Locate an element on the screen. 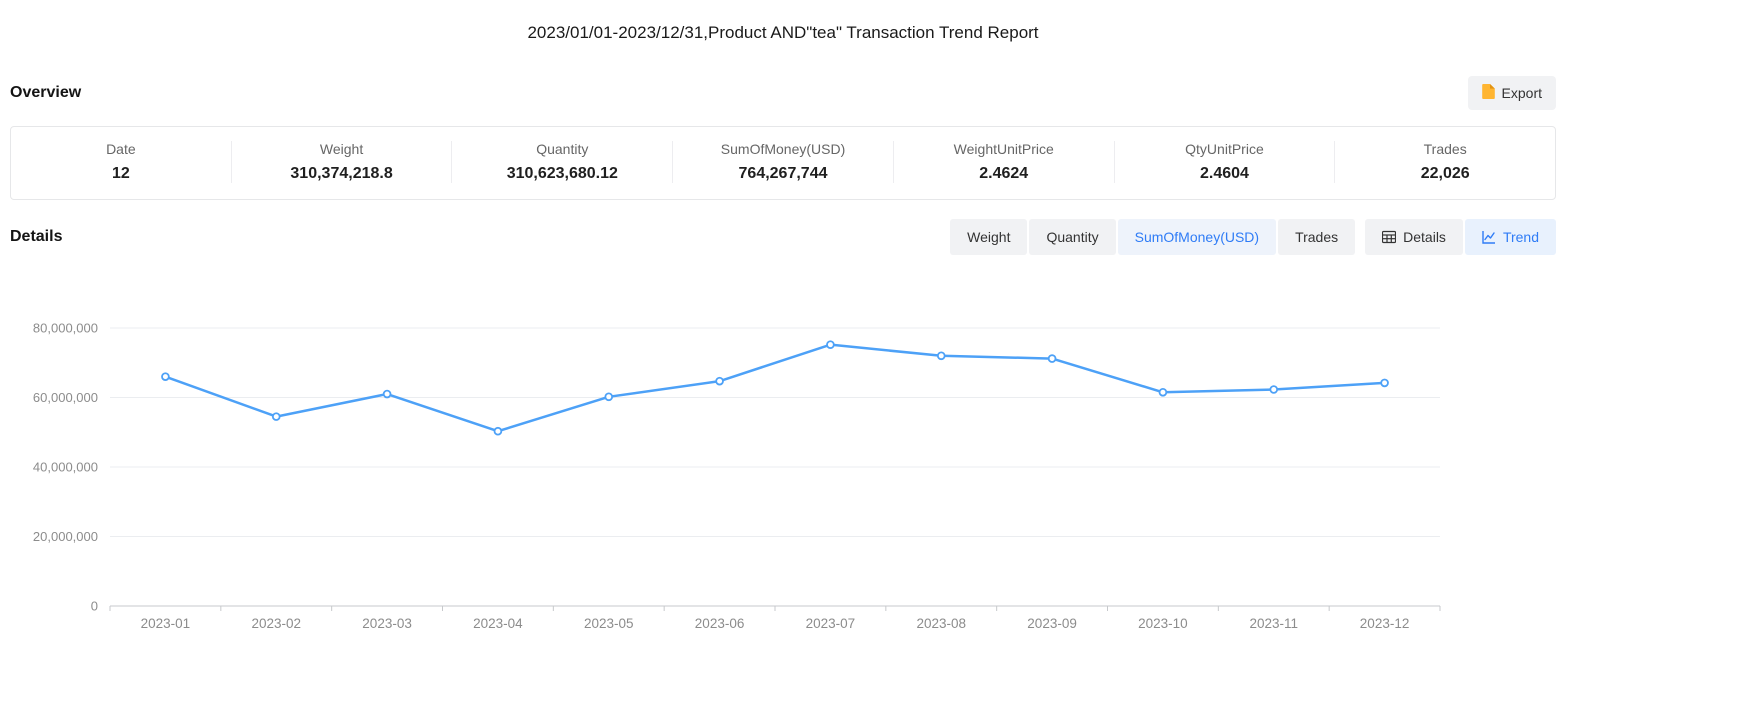 This screenshot has width=1761, height=727. tab-weight: Weight is located at coordinates (989, 237).